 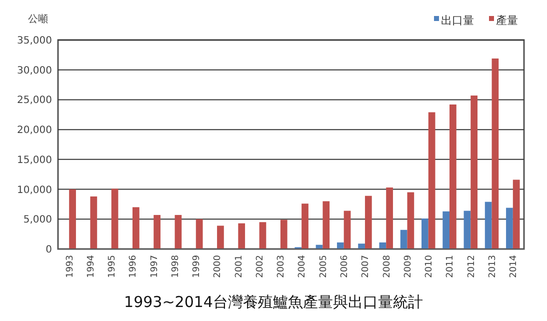 I want to click on x-tick-label: 2008, so click(x=387, y=266).